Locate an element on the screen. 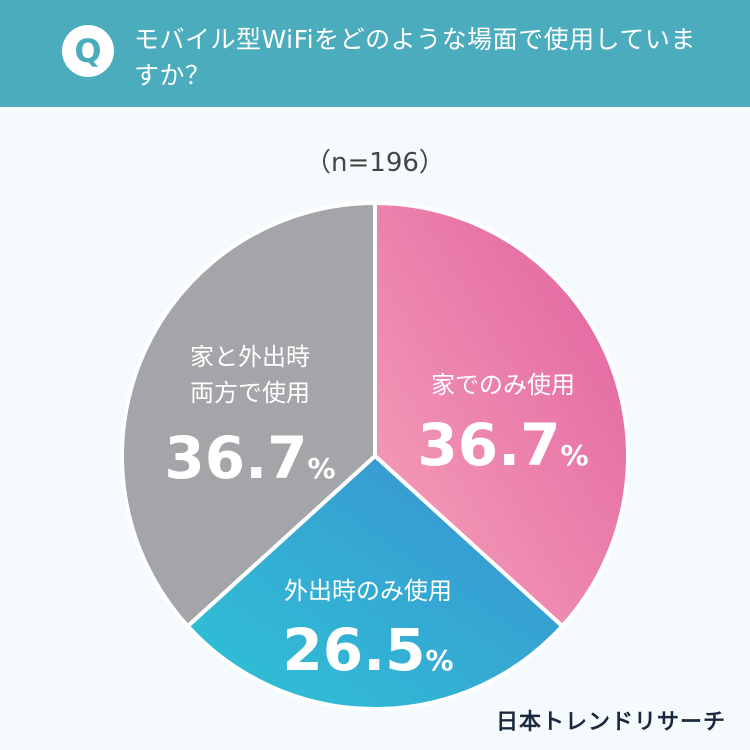  slice-label: 外出時のみ使用 is located at coordinates (368, 591).